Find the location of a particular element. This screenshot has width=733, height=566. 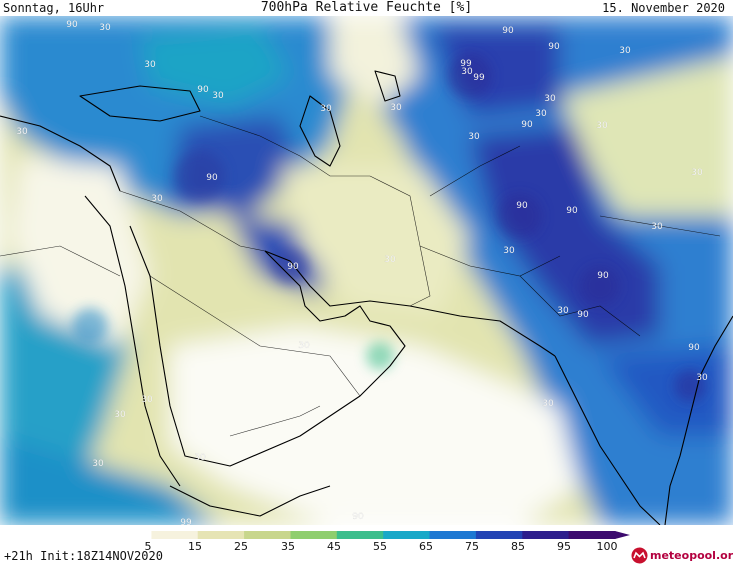

black-sea is located at coordinates (140, 103).